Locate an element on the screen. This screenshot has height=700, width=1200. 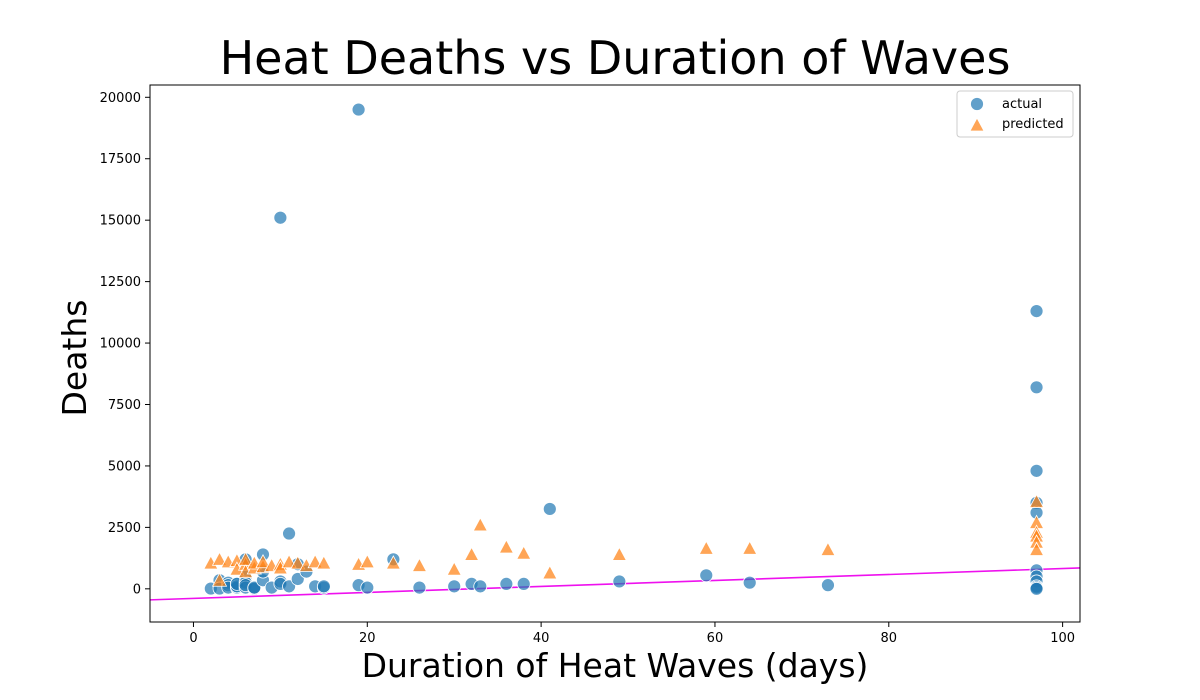
legend: actual predicted is located at coordinates (1015, 114).